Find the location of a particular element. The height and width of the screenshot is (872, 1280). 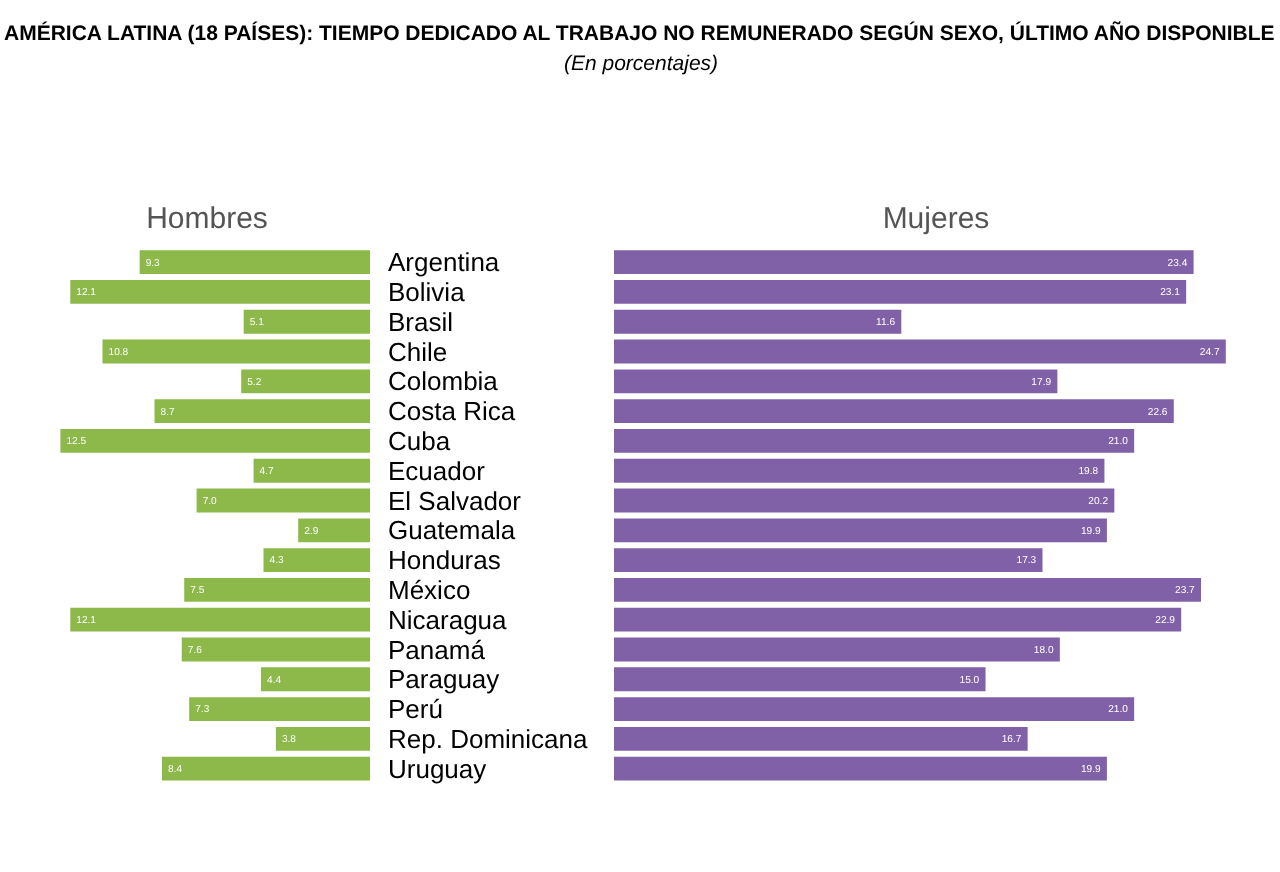

y-tick-label: Rep. Dominicana is located at coordinates (488, 738).